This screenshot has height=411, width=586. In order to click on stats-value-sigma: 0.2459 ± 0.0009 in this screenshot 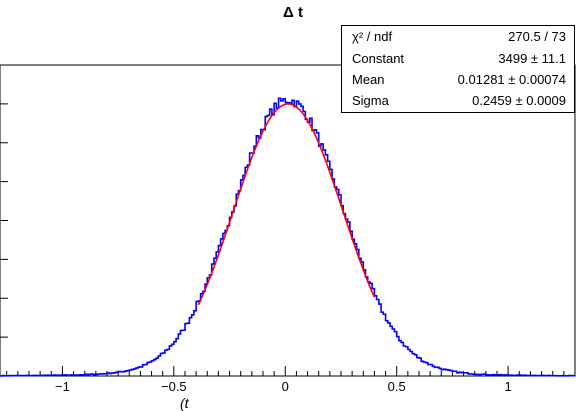, I will do `click(519, 100)`.